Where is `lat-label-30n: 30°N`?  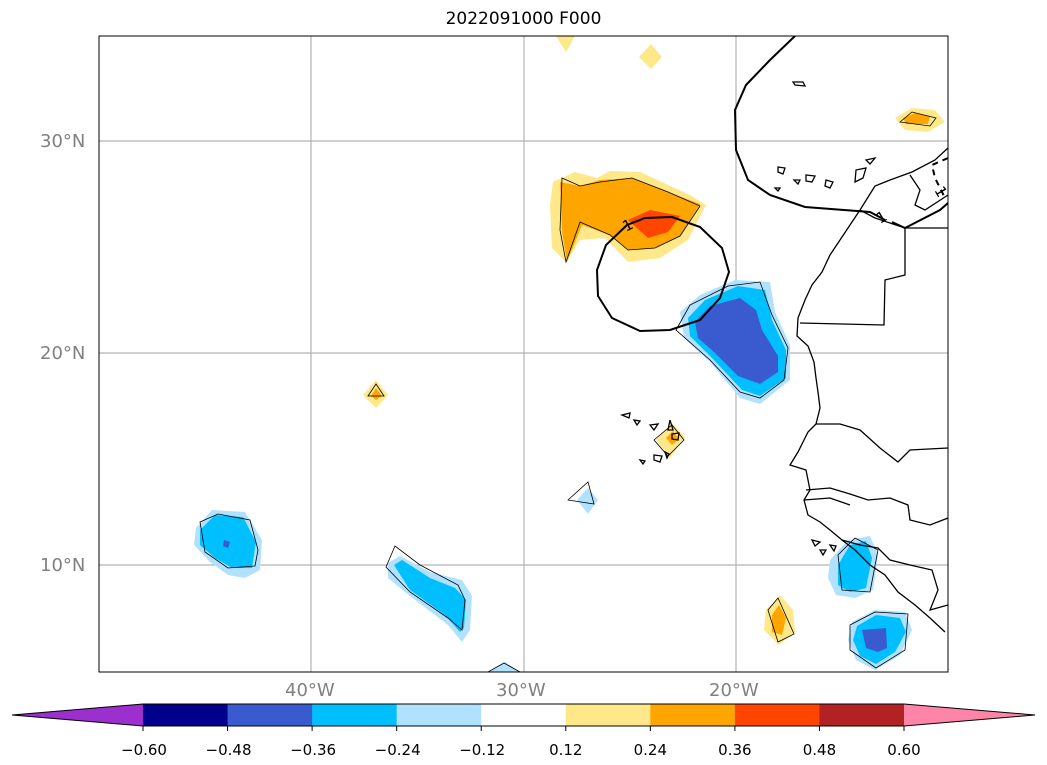
lat-label-30n: 30°N is located at coordinates (63, 141).